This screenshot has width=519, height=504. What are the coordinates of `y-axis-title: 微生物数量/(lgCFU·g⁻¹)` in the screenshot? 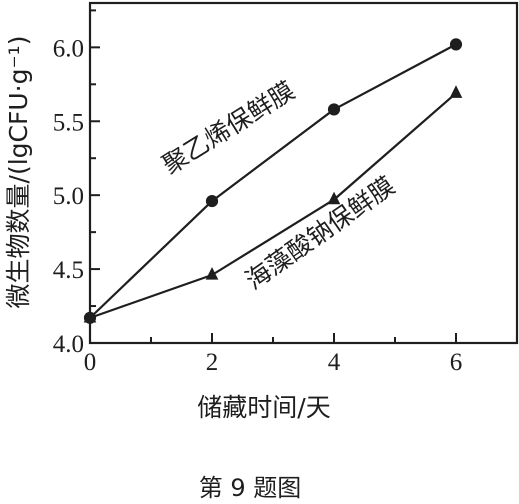 It's located at (18, 172).